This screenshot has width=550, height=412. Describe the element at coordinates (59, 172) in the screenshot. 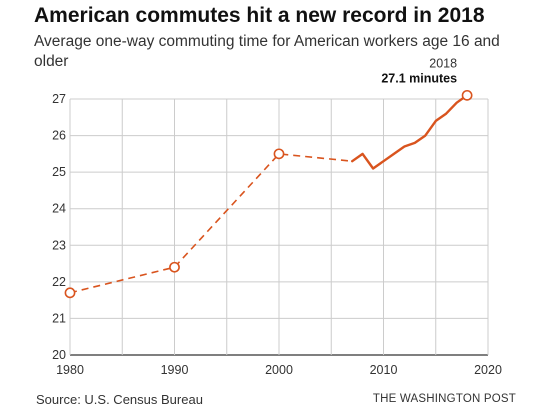

I see `y-tick-label: 25` at that location.